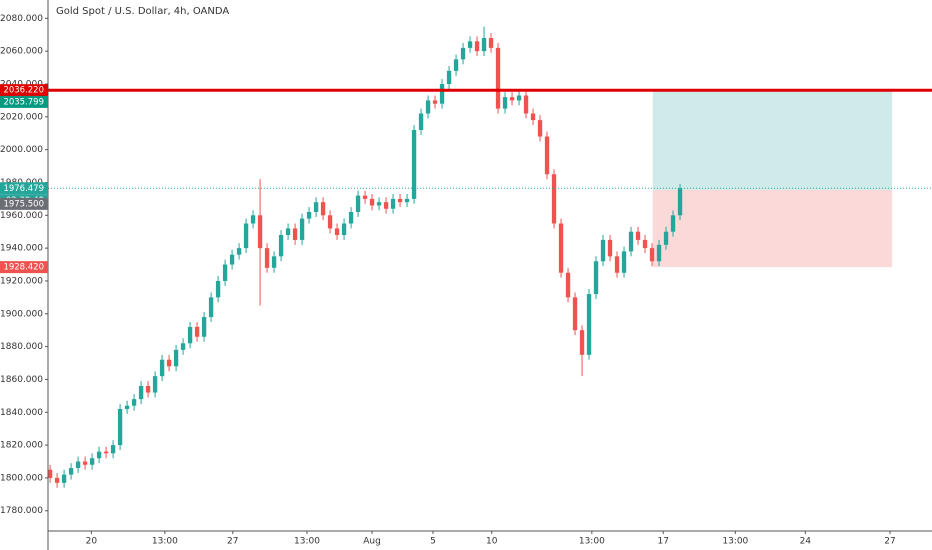 The width and height of the screenshot is (932, 550). Describe the element at coordinates (433, 542) in the screenshot. I see `x-tick-label: 5` at that location.